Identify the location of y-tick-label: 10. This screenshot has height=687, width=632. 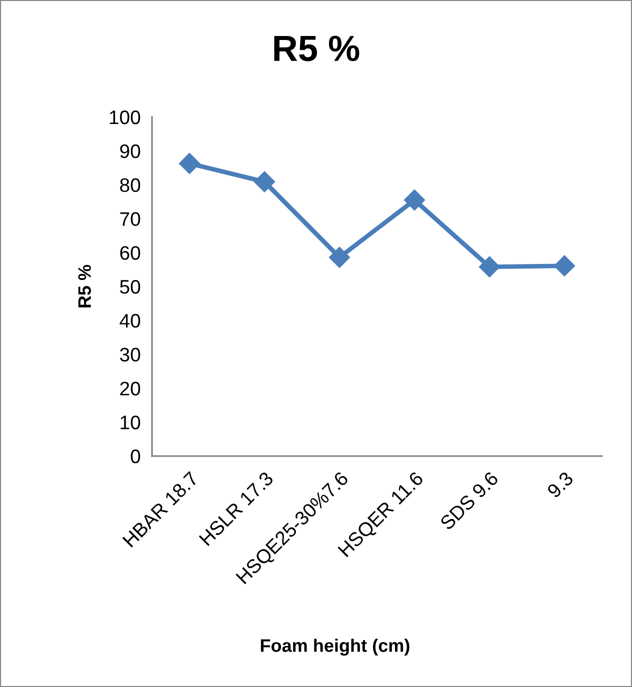
(130, 423).